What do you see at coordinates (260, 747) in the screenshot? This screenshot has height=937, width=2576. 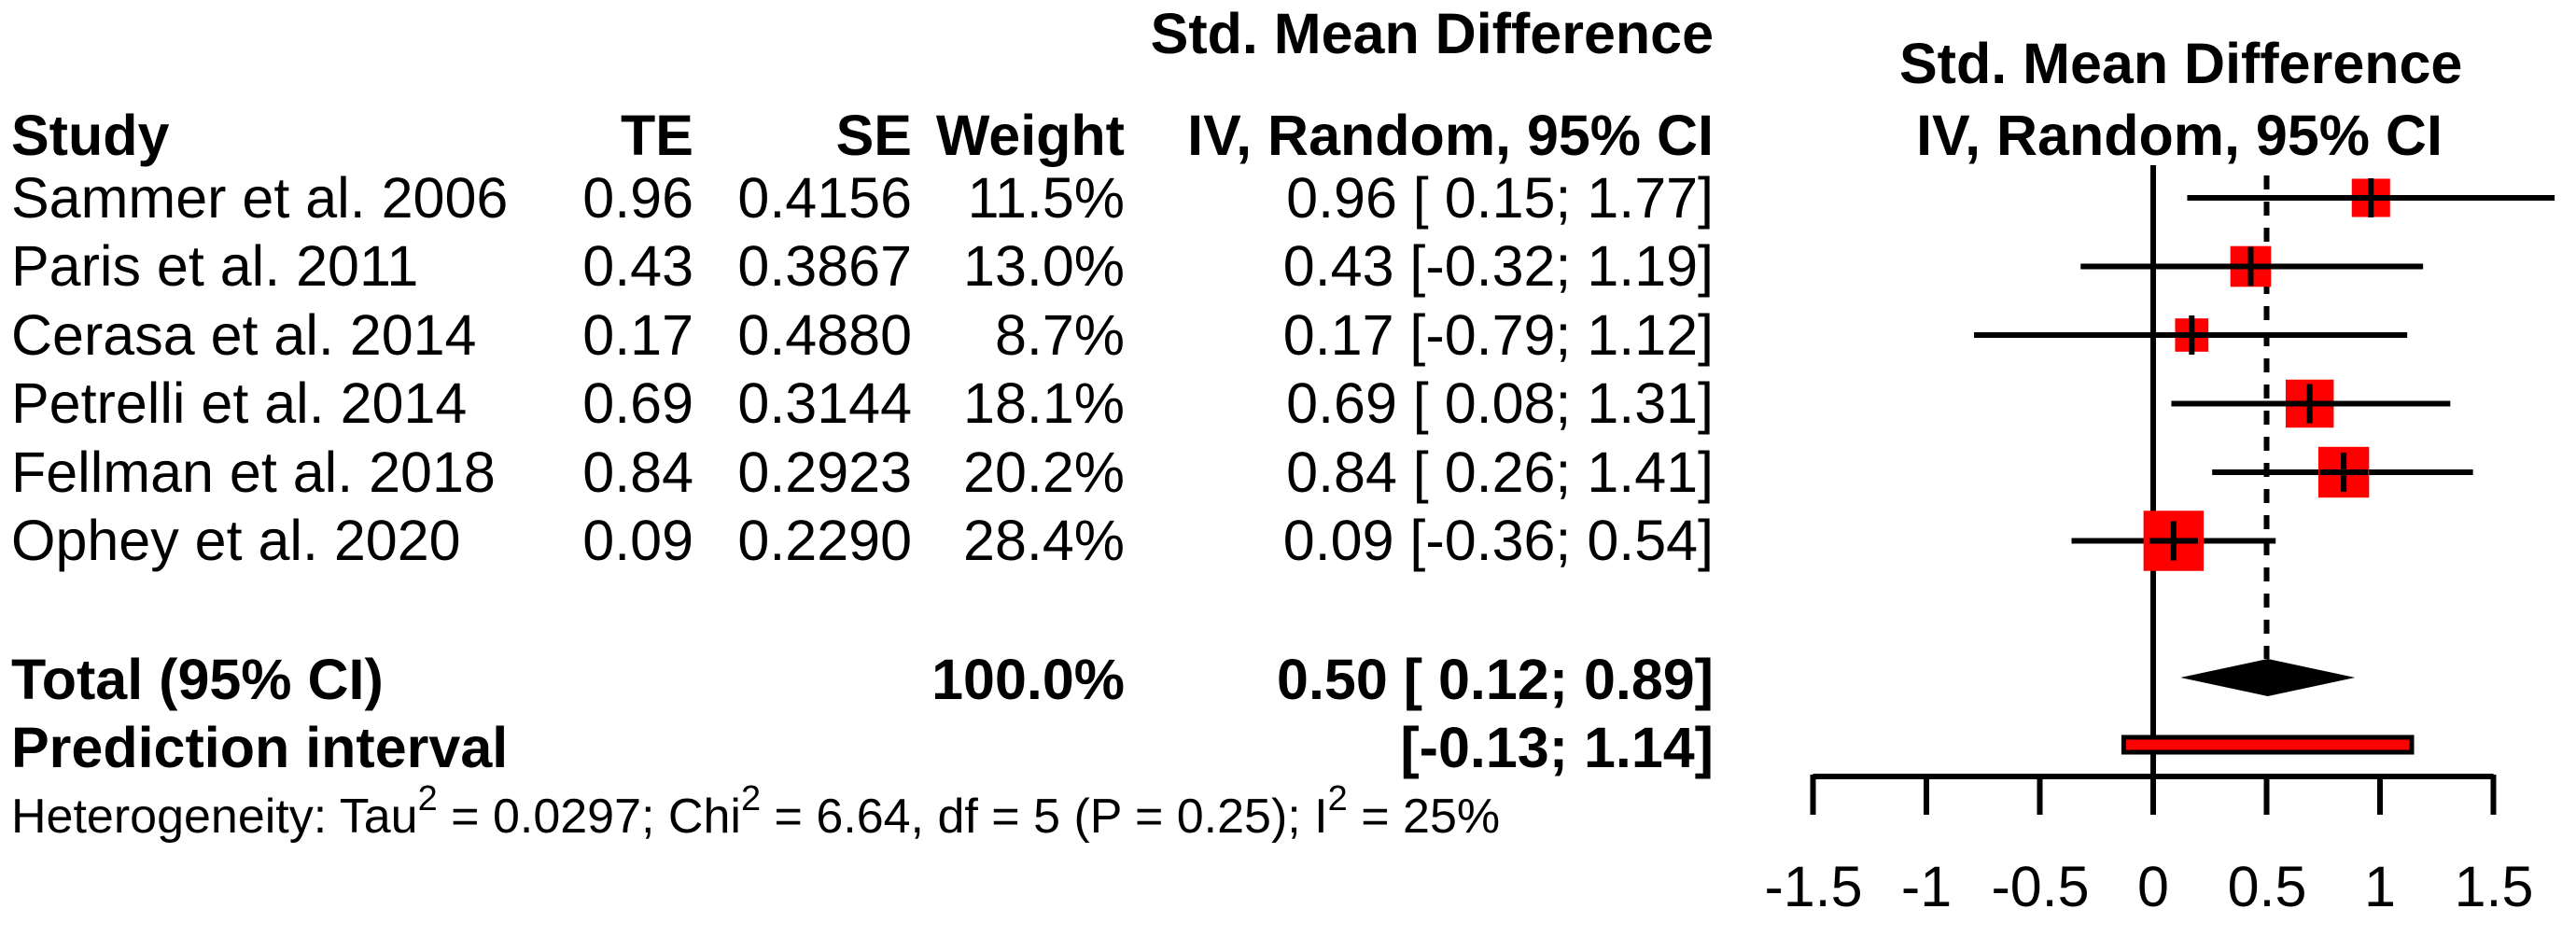 I see `prediction-interval-label: Prediction interval` at bounding box center [260, 747].